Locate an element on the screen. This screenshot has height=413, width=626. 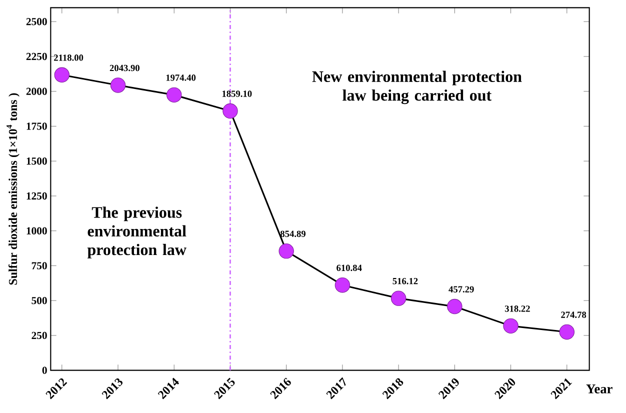
y-tick-label: 0 is located at coordinates (44, 370).